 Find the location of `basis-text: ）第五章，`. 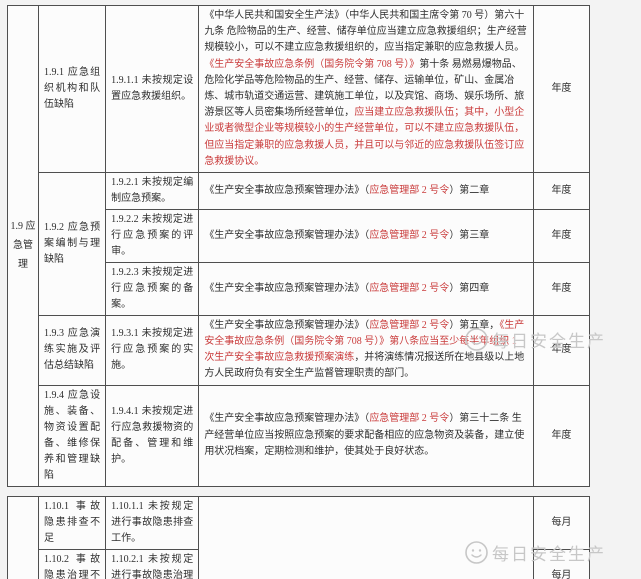

basis-text: ）第五章， is located at coordinates (474, 325).